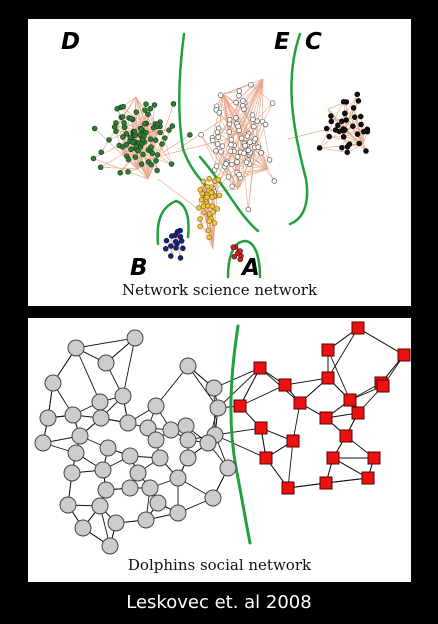 The image size is (438, 624). Describe the element at coordinates (71, 42) in the screenshot. I see `cluster-label-d: D` at that location.